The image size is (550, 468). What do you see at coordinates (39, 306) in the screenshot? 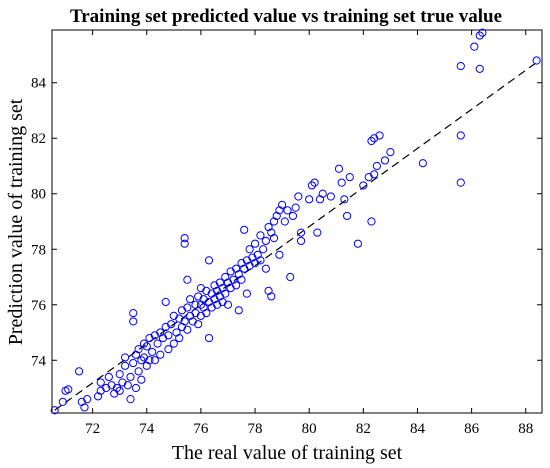
I see `y-tick-label: 76` at bounding box center [39, 306].